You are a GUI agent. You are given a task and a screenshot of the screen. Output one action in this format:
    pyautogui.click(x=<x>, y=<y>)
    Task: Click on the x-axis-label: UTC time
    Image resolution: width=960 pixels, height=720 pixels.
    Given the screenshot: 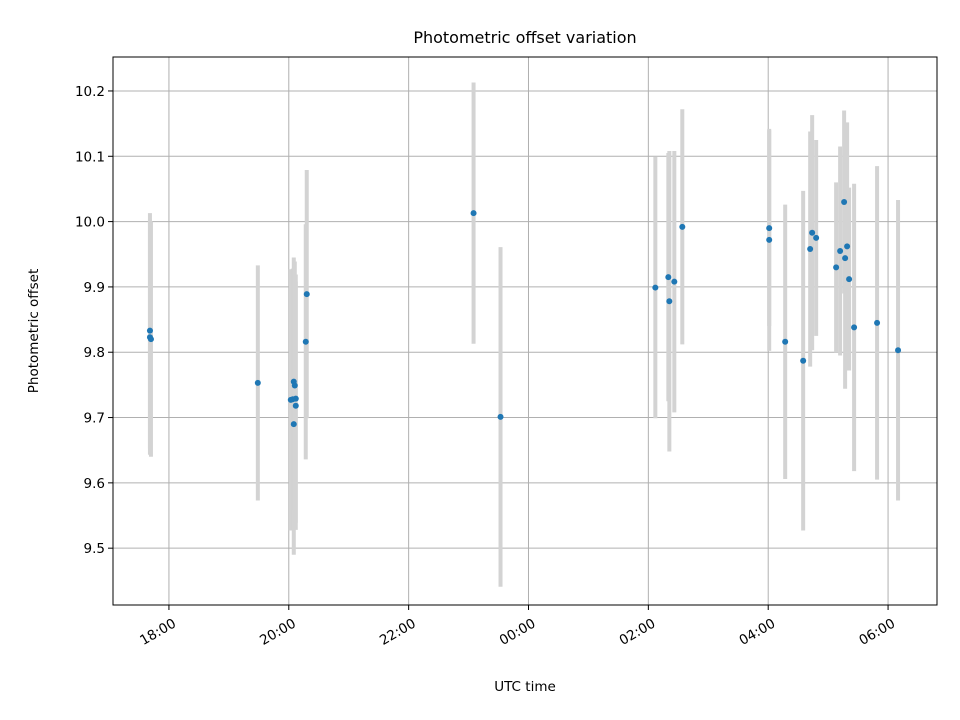 What is the action you would take?
    pyautogui.click(x=525, y=687)
    